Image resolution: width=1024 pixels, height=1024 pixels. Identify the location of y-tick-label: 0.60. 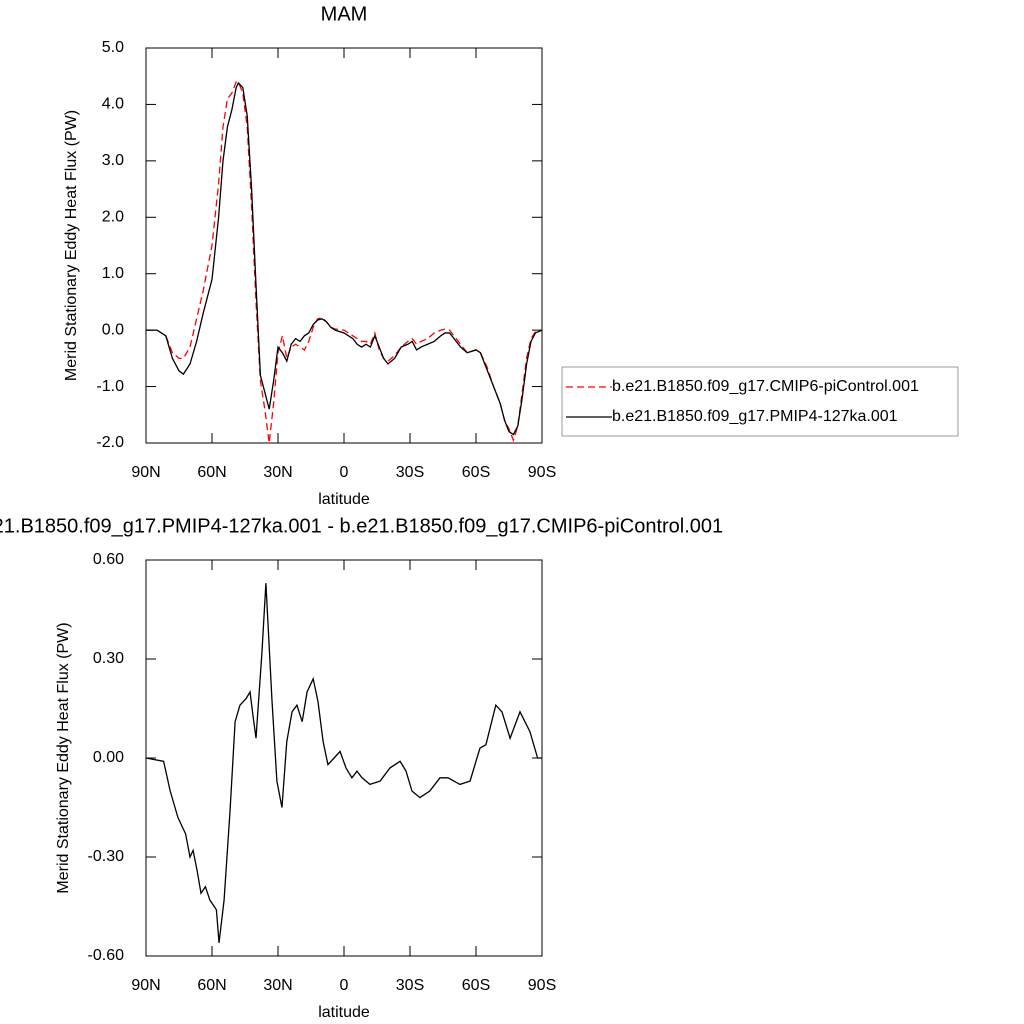
(108, 559).